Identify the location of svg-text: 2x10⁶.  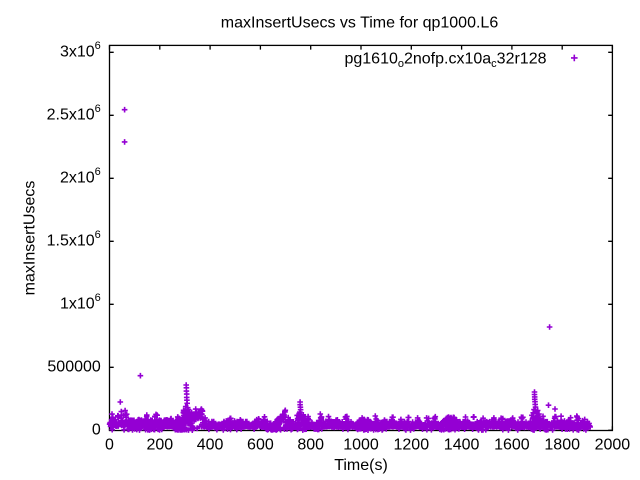
(80, 176).